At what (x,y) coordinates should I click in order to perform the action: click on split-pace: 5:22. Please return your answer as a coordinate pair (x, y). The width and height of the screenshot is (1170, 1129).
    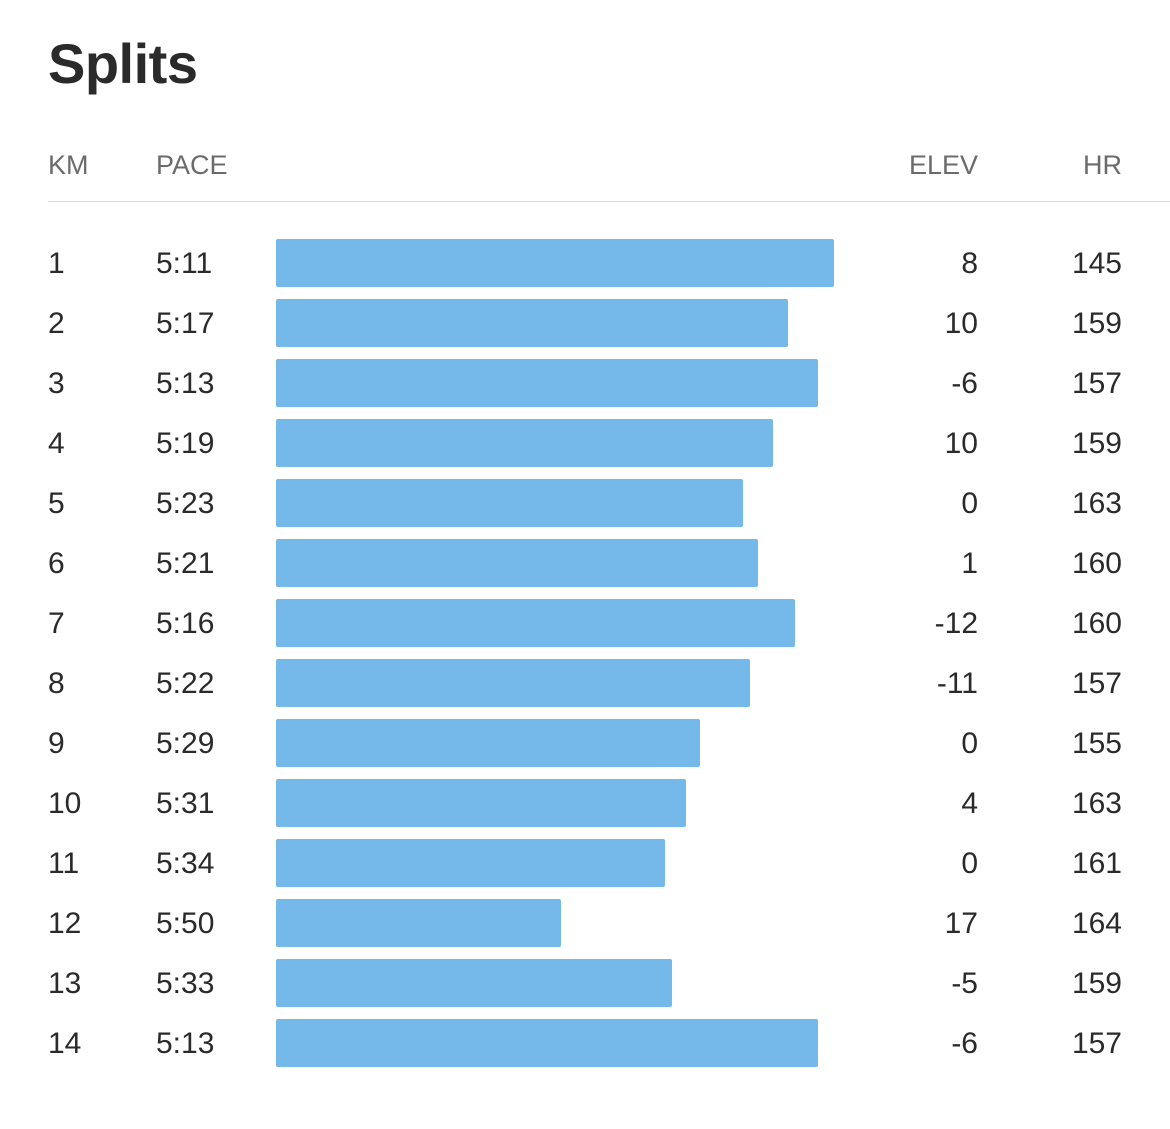
    Looking at the image, I should click on (185, 683).